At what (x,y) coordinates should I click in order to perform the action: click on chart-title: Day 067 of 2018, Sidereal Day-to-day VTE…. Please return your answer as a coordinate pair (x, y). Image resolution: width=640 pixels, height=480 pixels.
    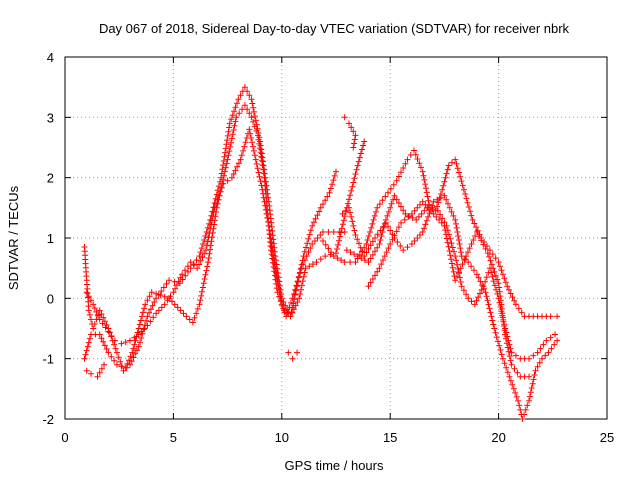
    Looking at the image, I should click on (334, 28).